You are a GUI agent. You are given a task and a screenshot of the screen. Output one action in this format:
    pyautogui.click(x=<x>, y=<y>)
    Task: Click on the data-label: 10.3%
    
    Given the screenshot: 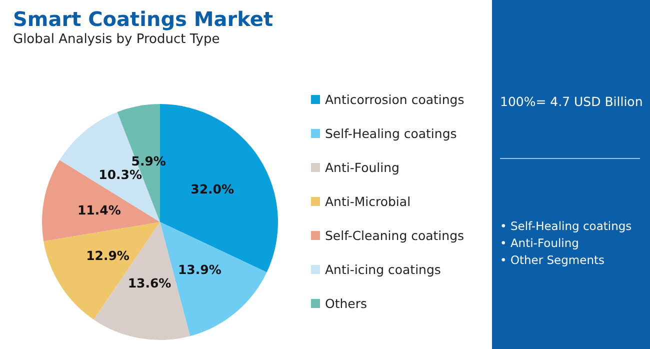 What is the action you would take?
    pyautogui.click(x=120, y=174)
    